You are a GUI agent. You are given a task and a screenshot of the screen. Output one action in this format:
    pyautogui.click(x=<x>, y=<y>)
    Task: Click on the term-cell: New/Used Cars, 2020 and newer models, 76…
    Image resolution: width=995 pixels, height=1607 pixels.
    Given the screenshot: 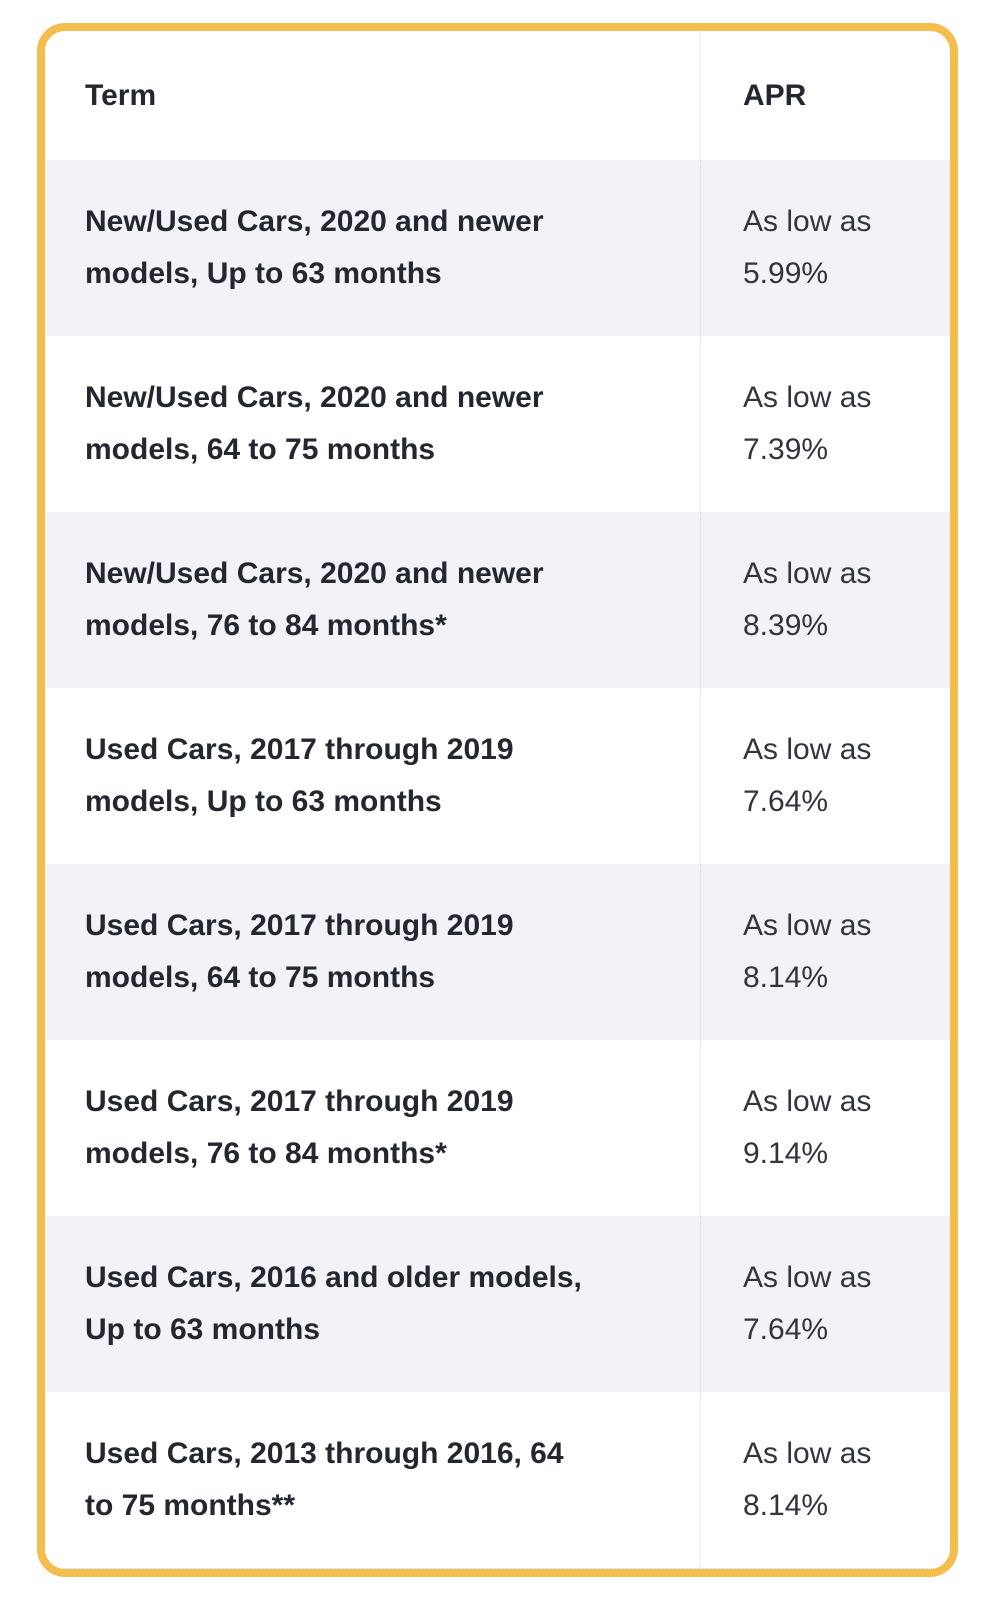 What is the action you would take?
    pyautogui.click(x=372, y=600)
    